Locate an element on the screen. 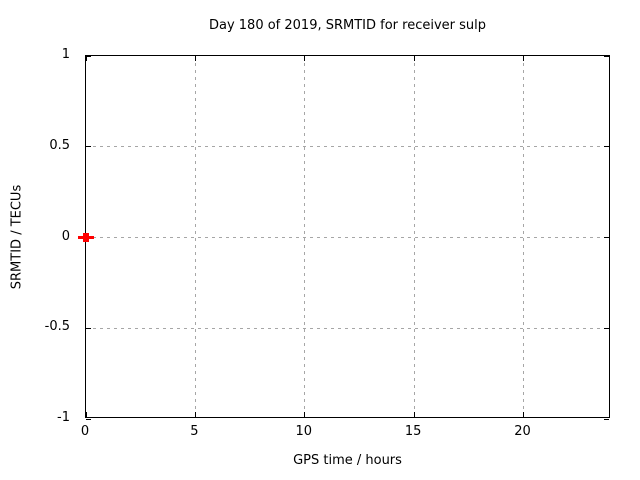  x-axis-label: GPS time / hours is located at coordinates (347, 460).